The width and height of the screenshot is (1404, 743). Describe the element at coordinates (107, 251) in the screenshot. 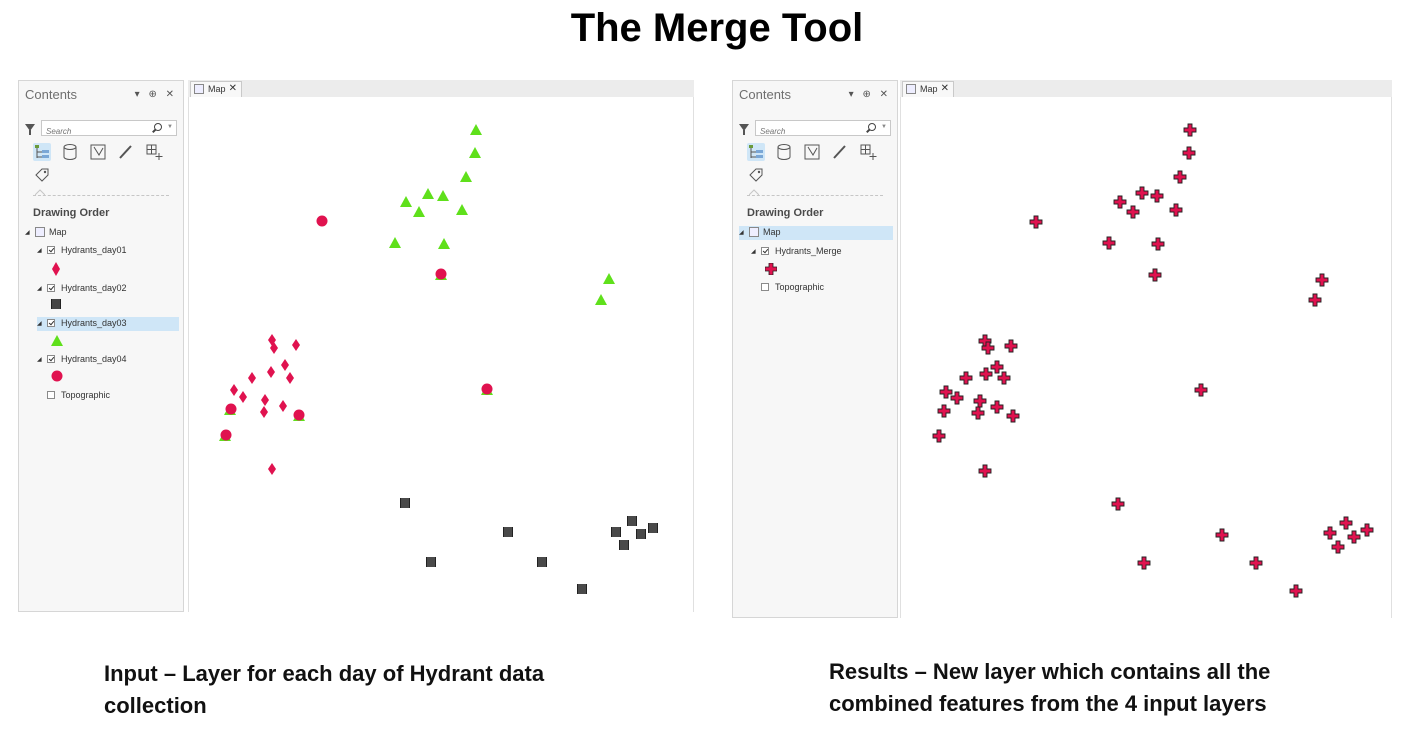

I see `tree-item-layer-day01: ◢ Hydrants_day01` at that location.